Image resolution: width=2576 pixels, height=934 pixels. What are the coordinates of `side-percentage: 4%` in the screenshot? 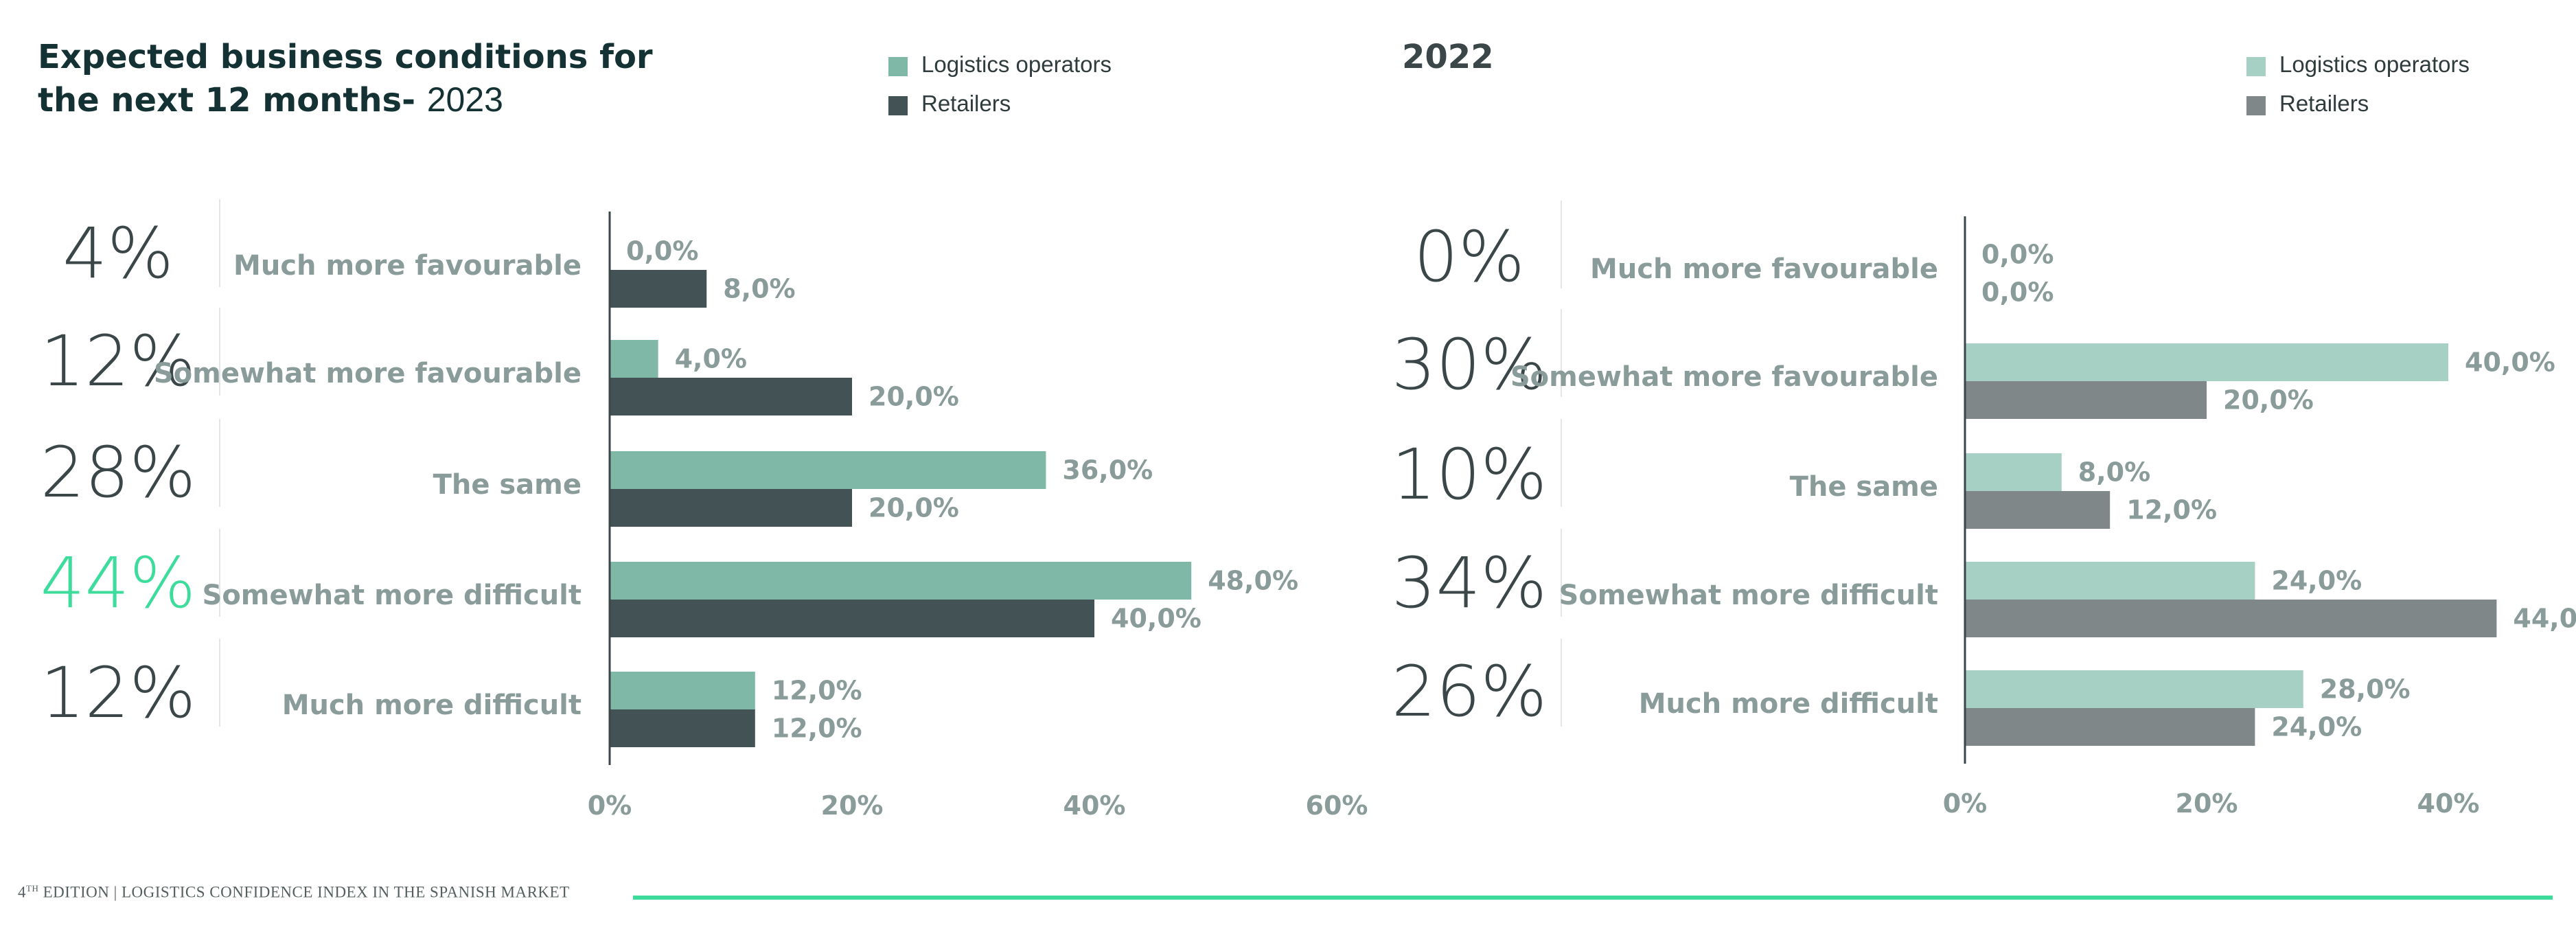 It's located at (118, 254).